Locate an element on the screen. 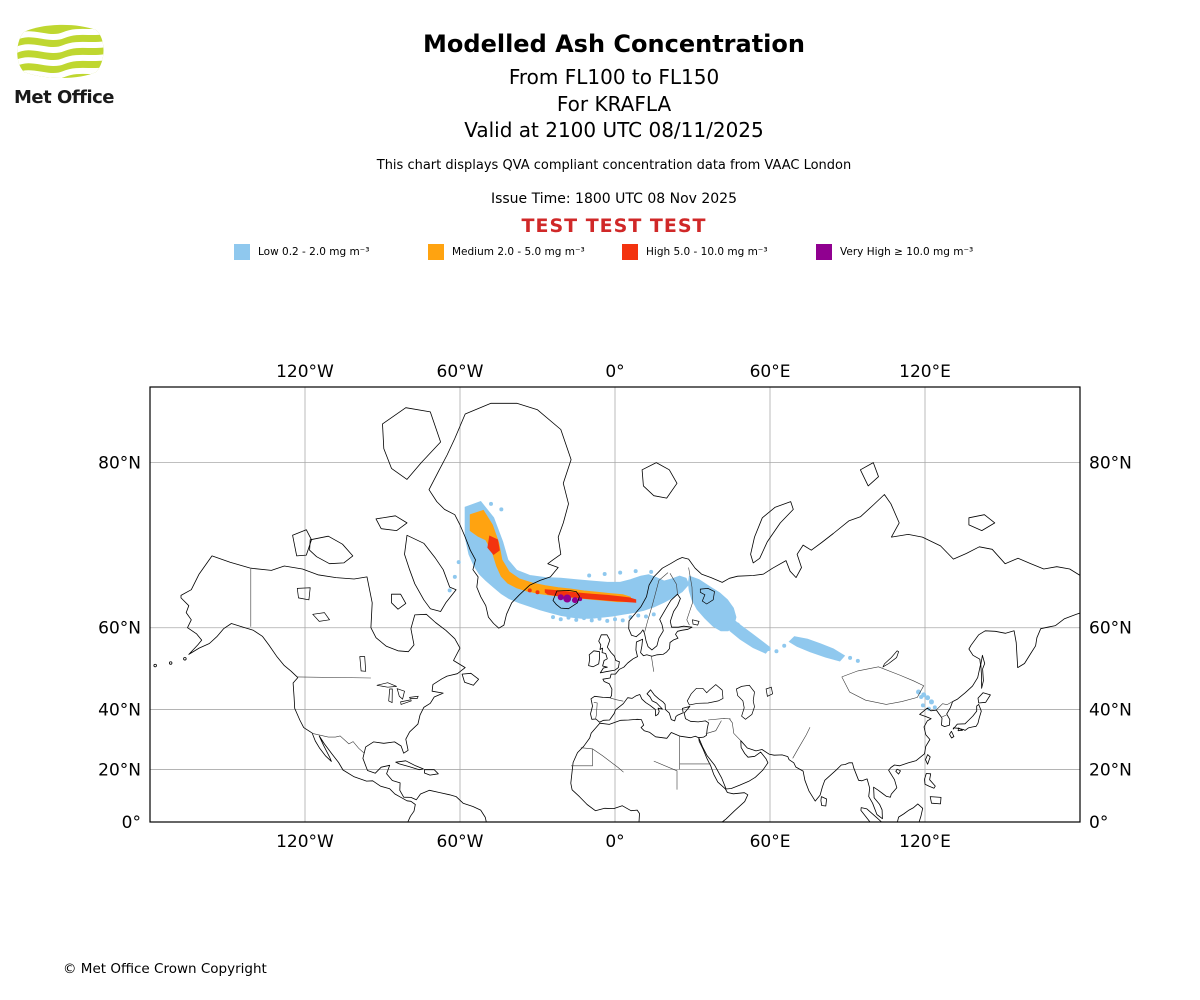 The image size is (1200, 1000). lat-tick-label-left: 80°N is located at coordinates (119, 464).